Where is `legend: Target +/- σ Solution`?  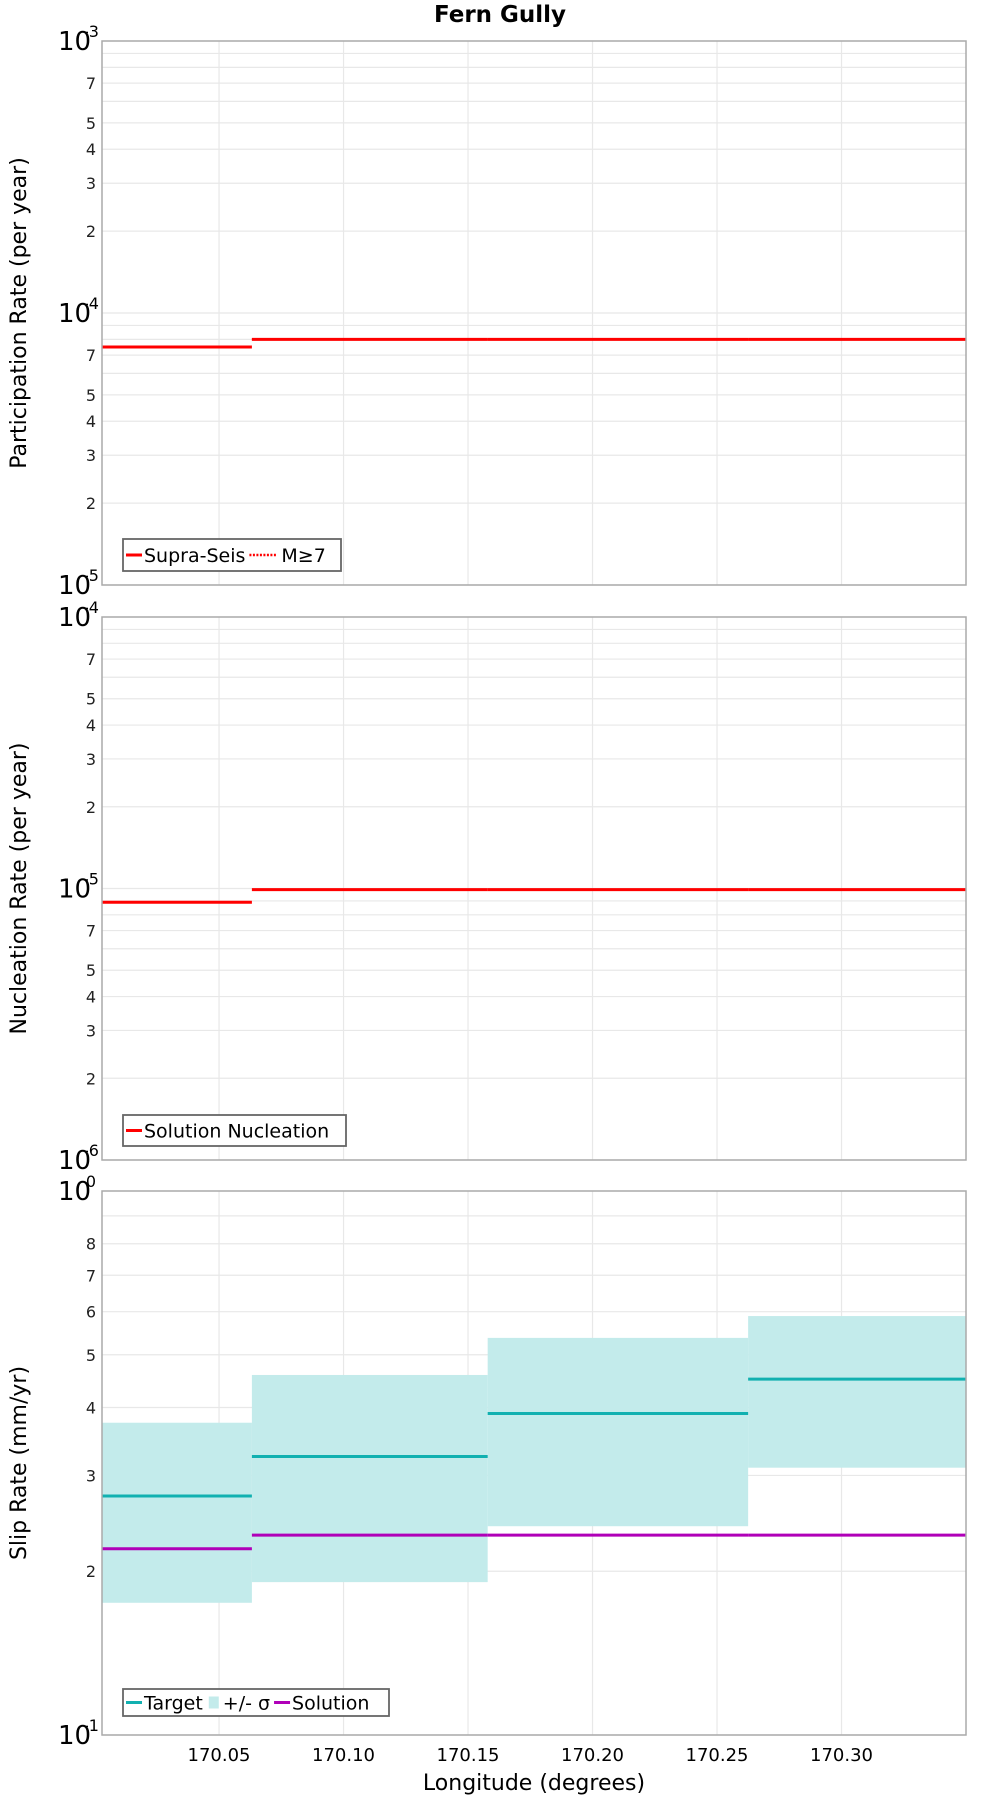
legend: Target +/- σ Solution is located at coordinates (256, 1702).